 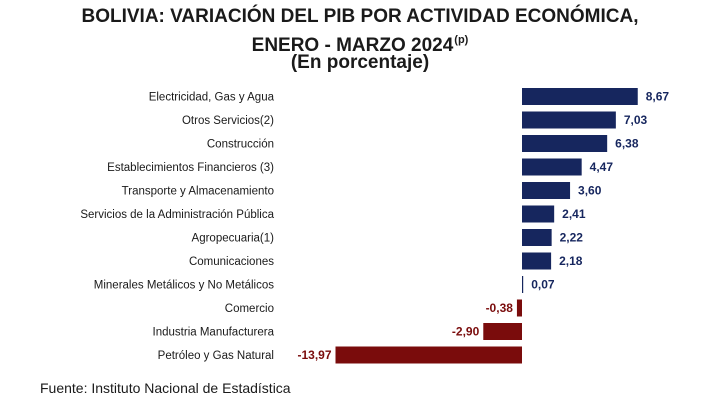 I want to click on category-label: Industria Manufacturera, so click(x=214, y=333).